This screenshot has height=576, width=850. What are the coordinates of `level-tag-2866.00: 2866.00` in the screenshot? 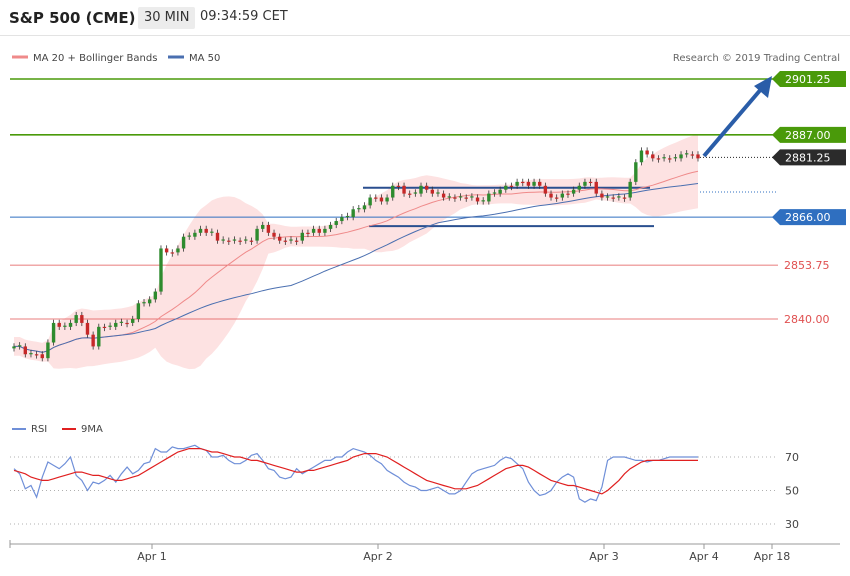 It's located at (809, 217).